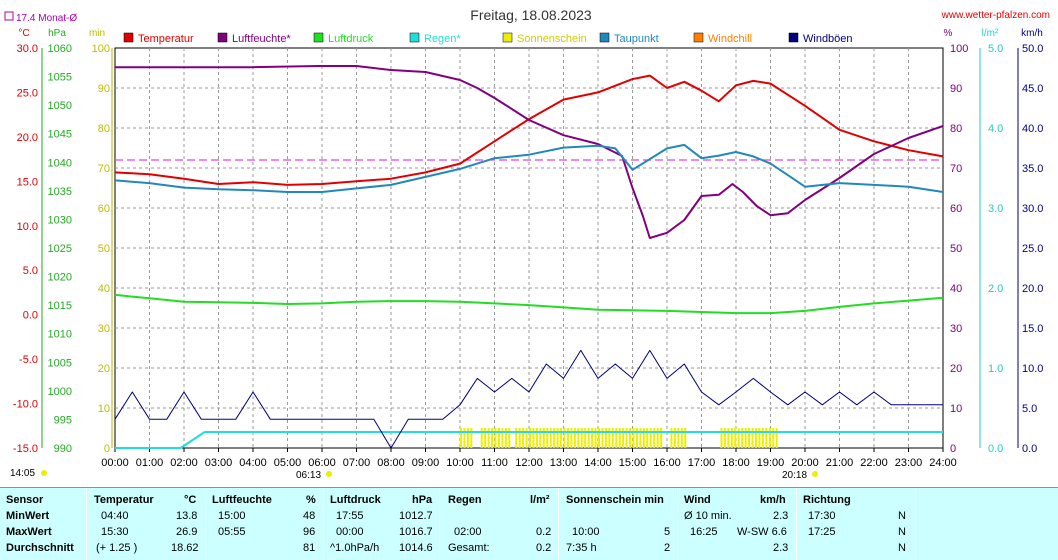  Describe the element at coordinates (633, 463) in the screenshot. I see `x-tick-label: 15:00` at that location.